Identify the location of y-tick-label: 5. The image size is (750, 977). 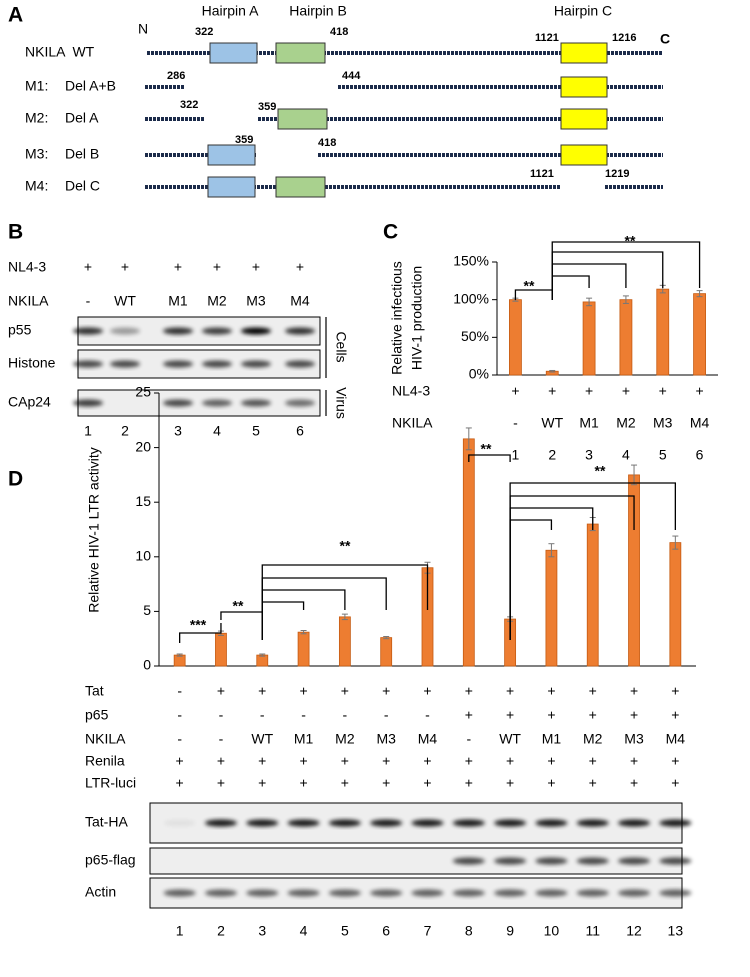
(147, 610).